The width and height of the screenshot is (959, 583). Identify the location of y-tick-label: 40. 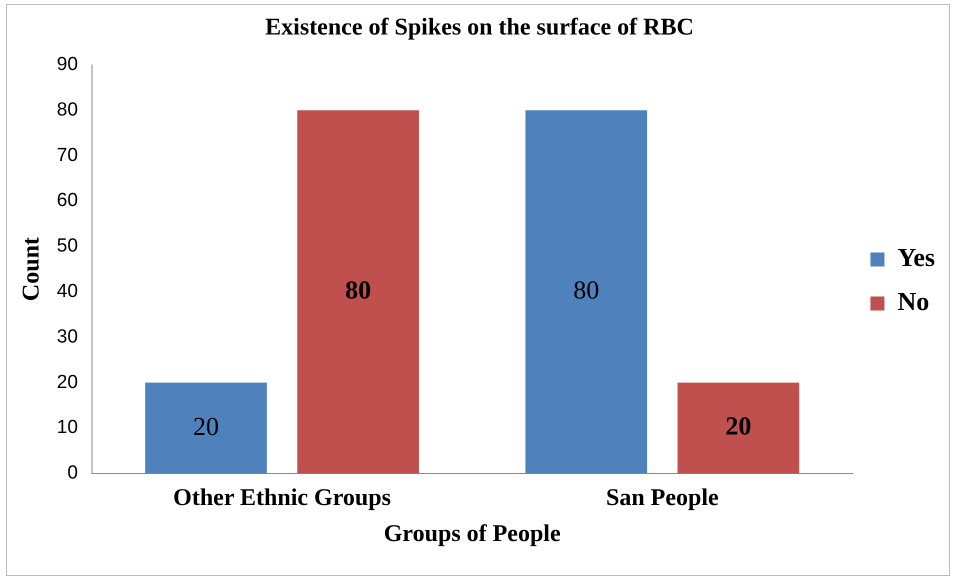
(67, 291).